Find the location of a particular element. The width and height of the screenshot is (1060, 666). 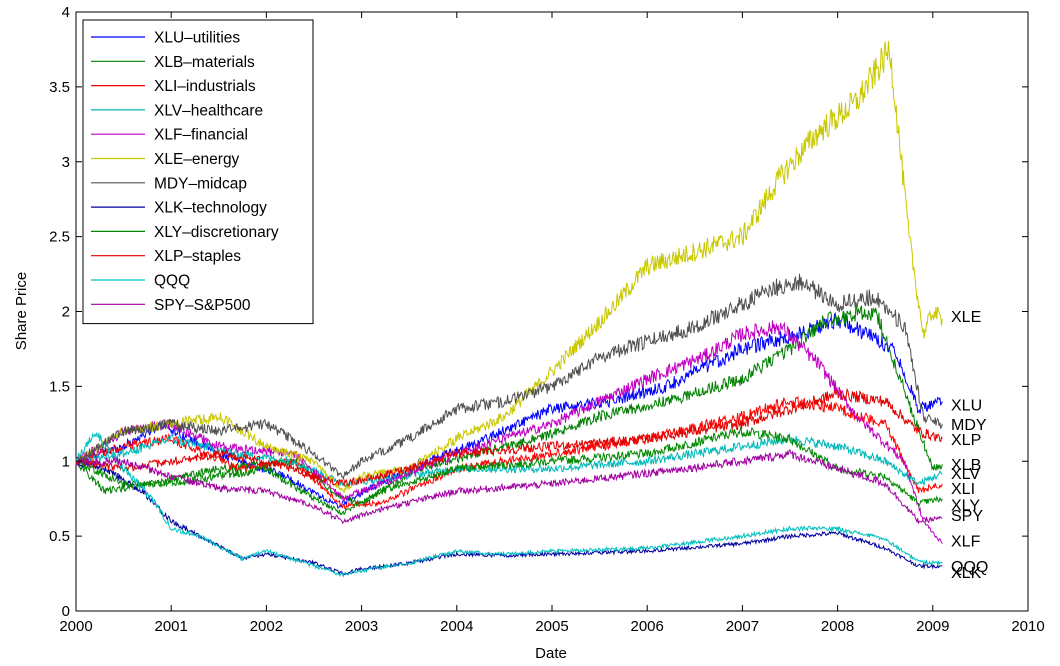

series-line-xlk is located at coordinates (509, 516).